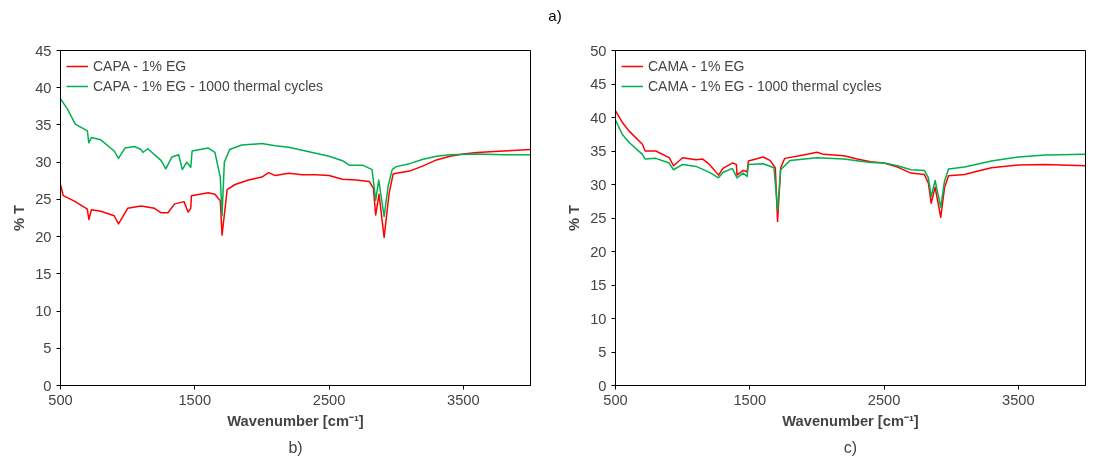  Describe the element at coordinates (850, 447) in the screenshot. I see `text: c)` at that location.